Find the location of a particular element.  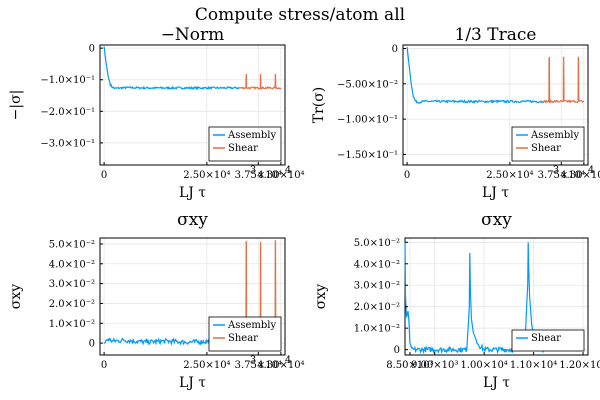

x-tick-label: 9.00×10³ is located at coordinates (434, 365).